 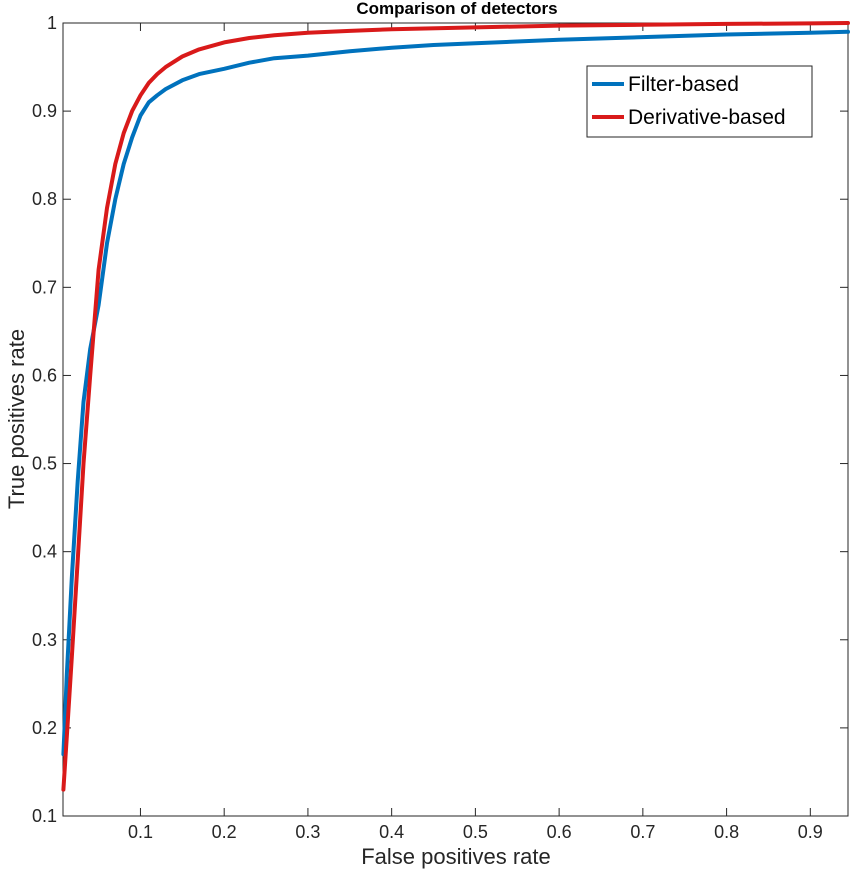 I want to click on x-tick-label: 0.4, so click(x=391, y=832).